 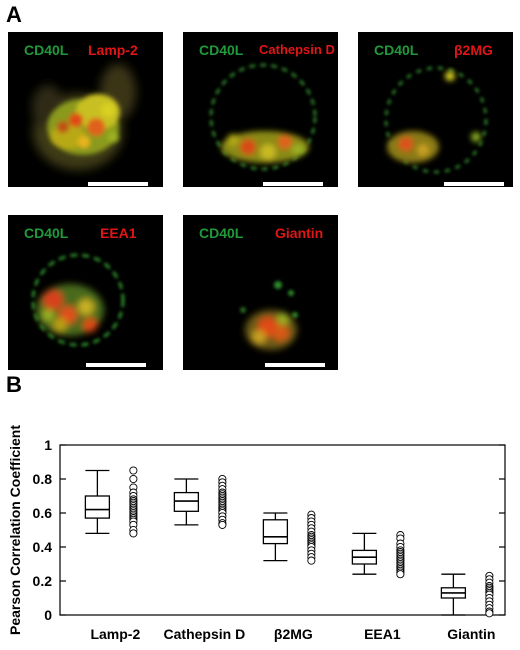 I want to click on y-axis-label: Pearson Correlation Coefficient, so click(x=15, y=530).